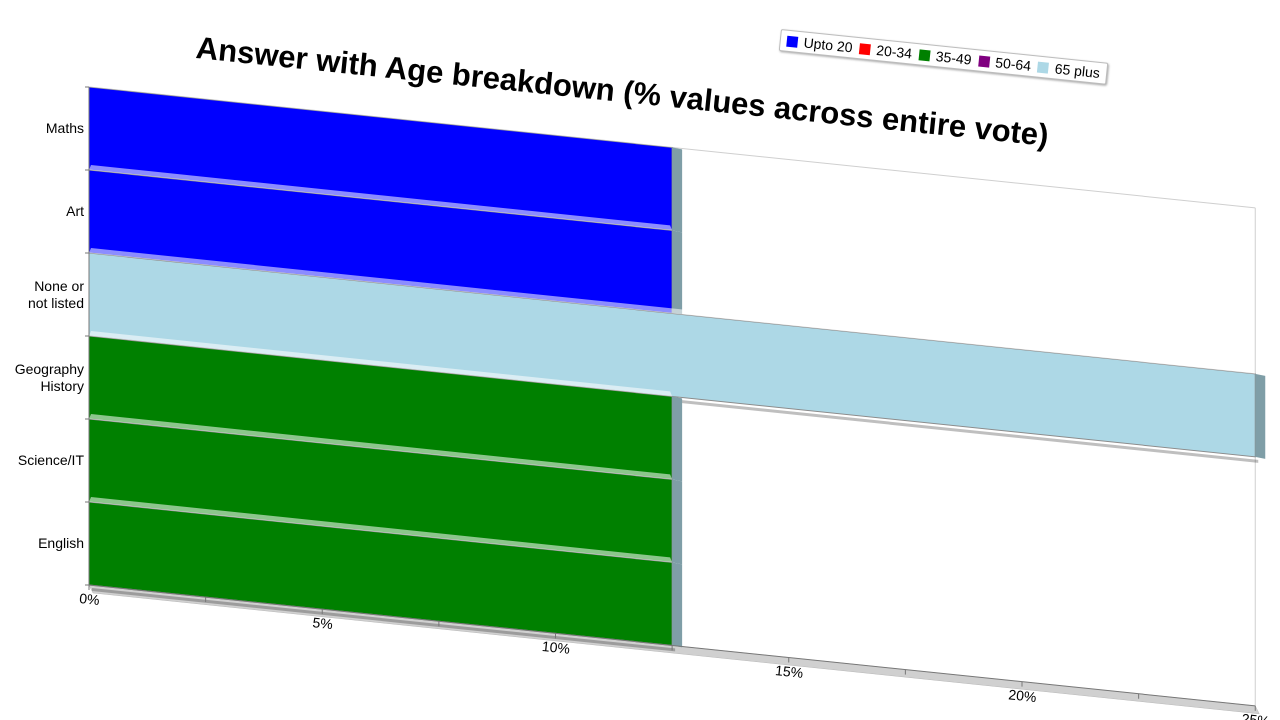 The width and height of the screenshot is (1280, 720). What do you see at coordinates (75, 211) in the screenshot?
I see `category-label: Art` at bounding box center [75, 211].